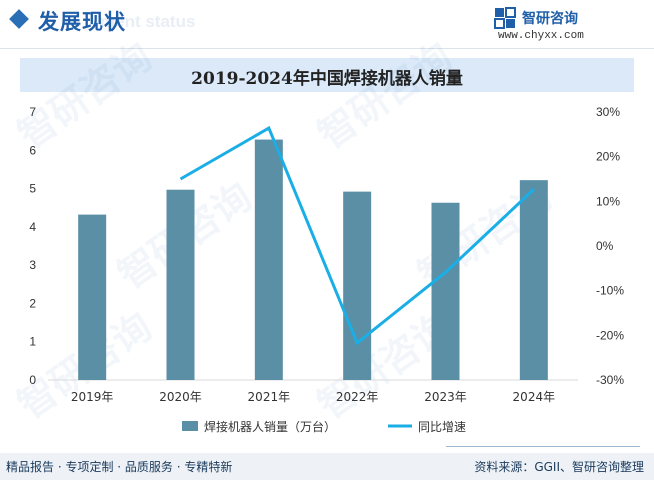 Image resolution: width=654 pixels, height=480 pixels. What do you see at coordinates (608, 201) in the screenshot?
I see `y-right-tick-label: 10%` at bounding box center [608, 201].